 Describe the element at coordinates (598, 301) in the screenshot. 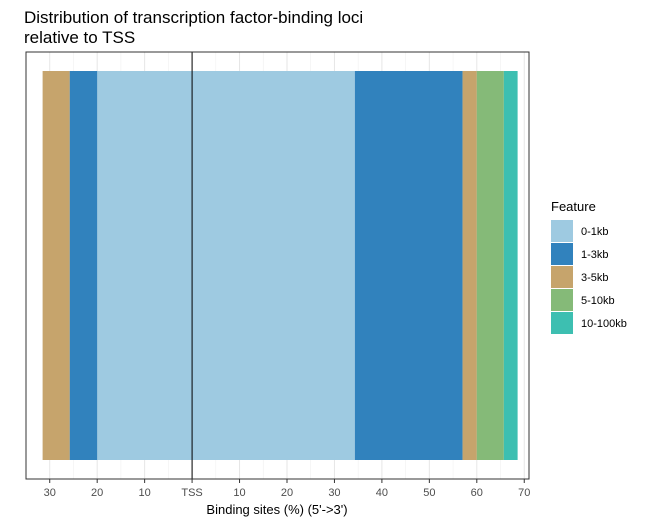

I see `legend-label: 5-10kb` at that location.